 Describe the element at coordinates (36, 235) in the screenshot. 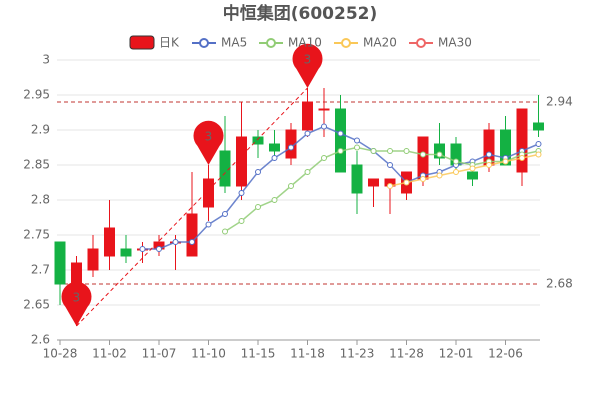

I see `y-tick-label: 2.75` at that location.